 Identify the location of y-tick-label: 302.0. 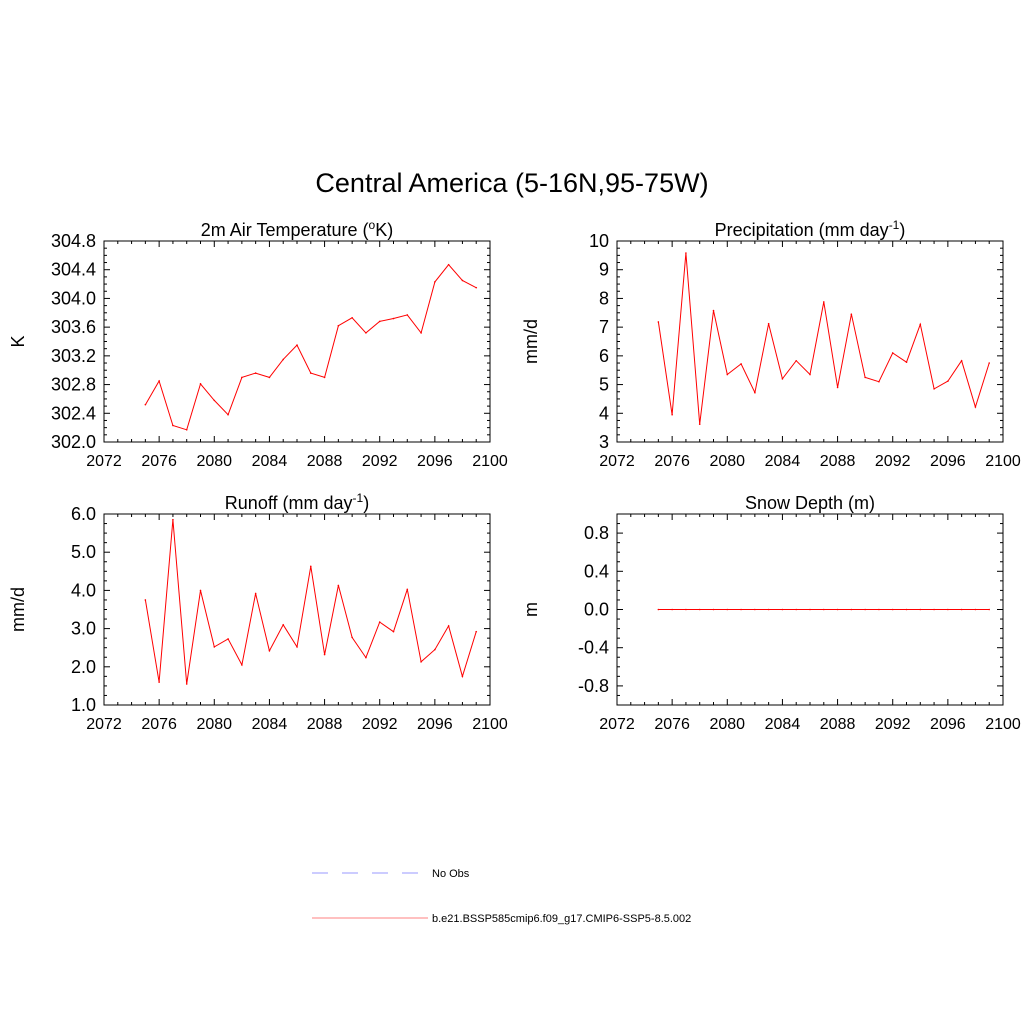
(73, 442).